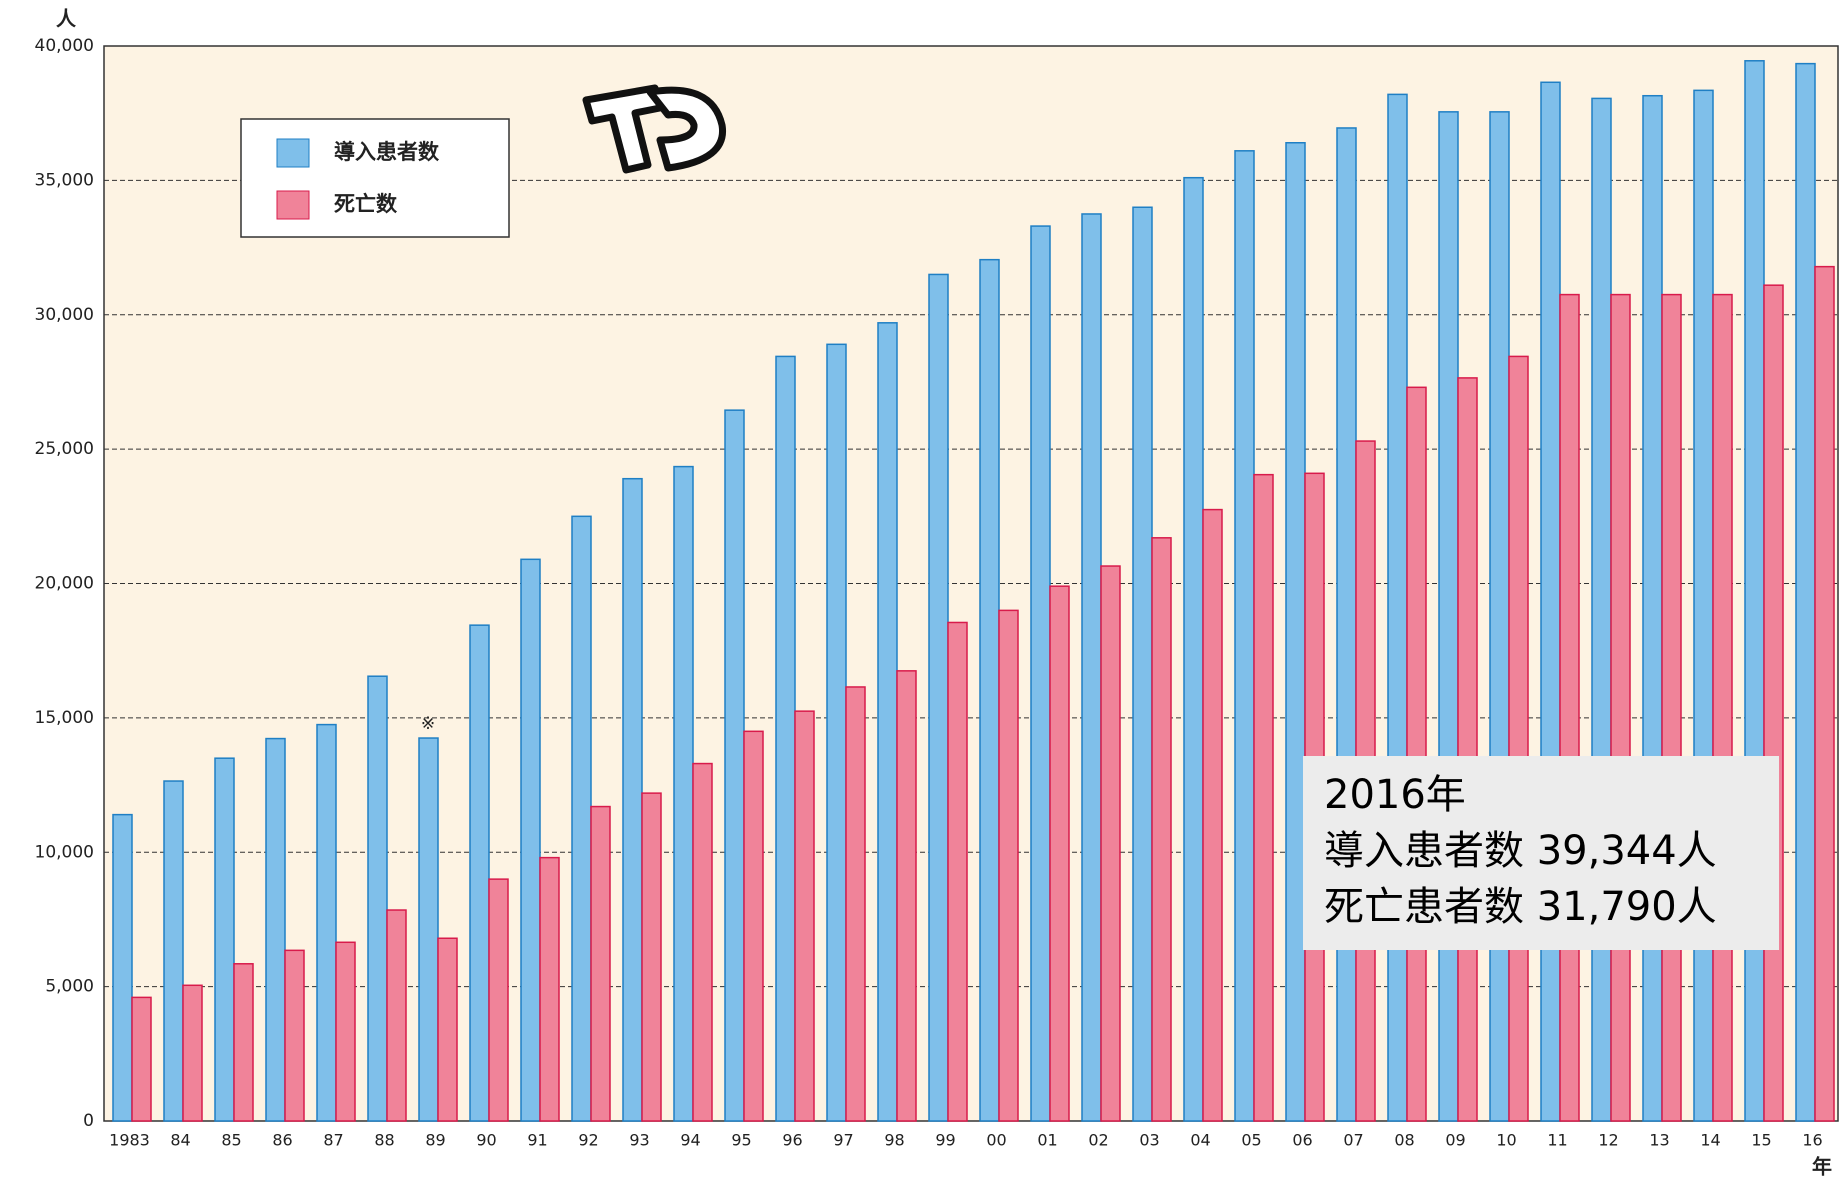 The width and height of the screenshot is (1843, 1183). Describe the element at coordinates (1149, 1140) in the screenshot. I see `x-tick-label: 03` at that location.